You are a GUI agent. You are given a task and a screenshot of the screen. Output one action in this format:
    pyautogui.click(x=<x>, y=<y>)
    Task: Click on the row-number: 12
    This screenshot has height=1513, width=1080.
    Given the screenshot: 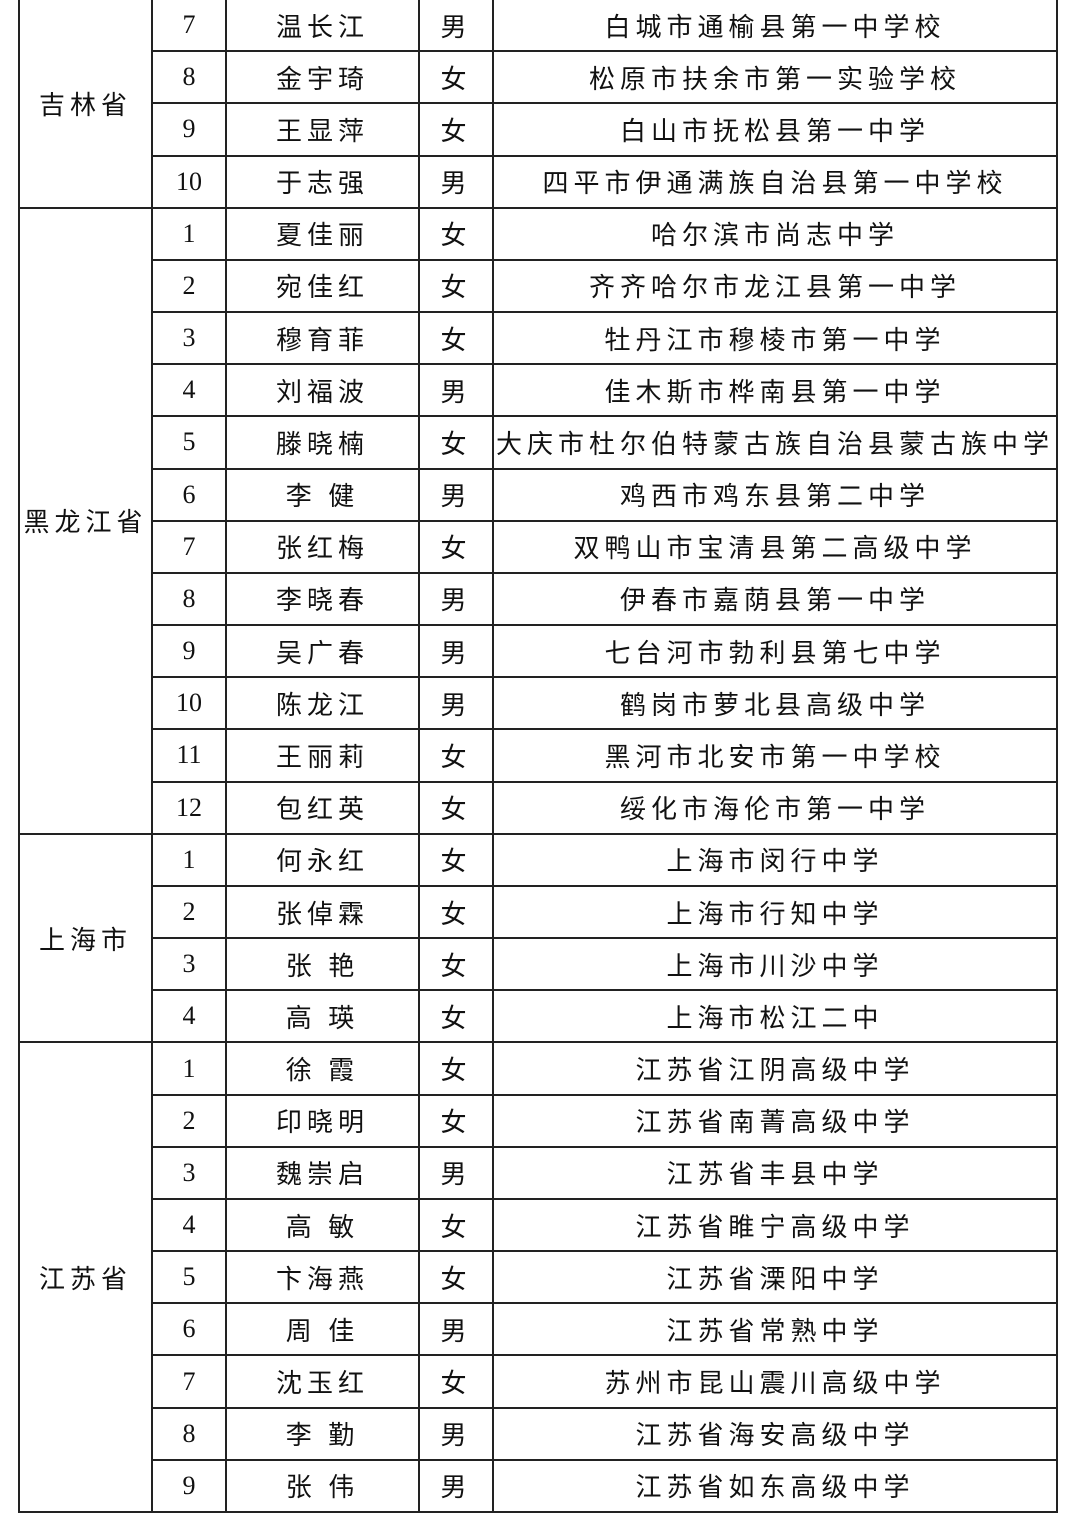 What is the action you would take?
    pyautogui.click(x=190, y=808)
    